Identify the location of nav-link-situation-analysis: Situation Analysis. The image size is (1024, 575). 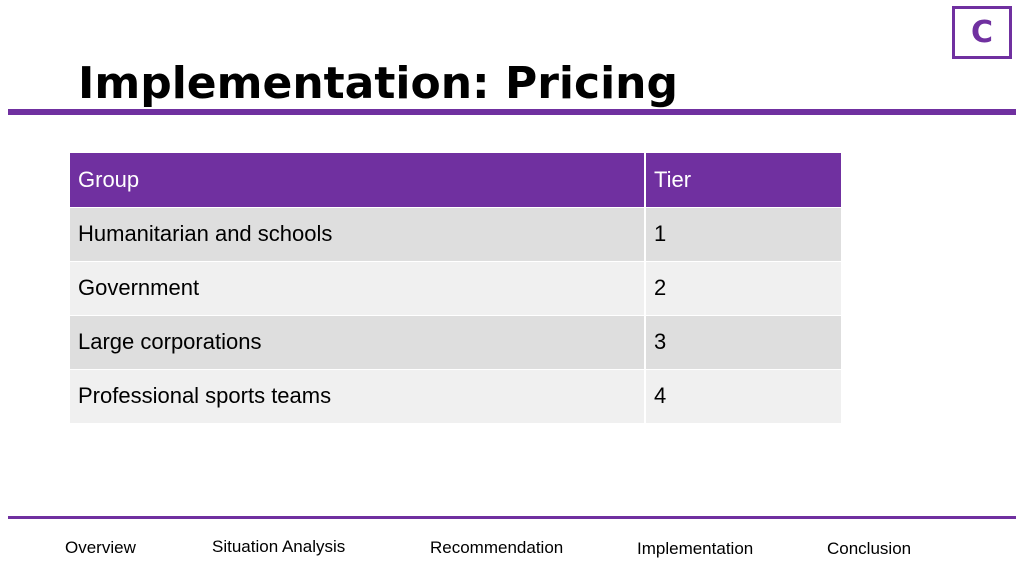
(279, 546).